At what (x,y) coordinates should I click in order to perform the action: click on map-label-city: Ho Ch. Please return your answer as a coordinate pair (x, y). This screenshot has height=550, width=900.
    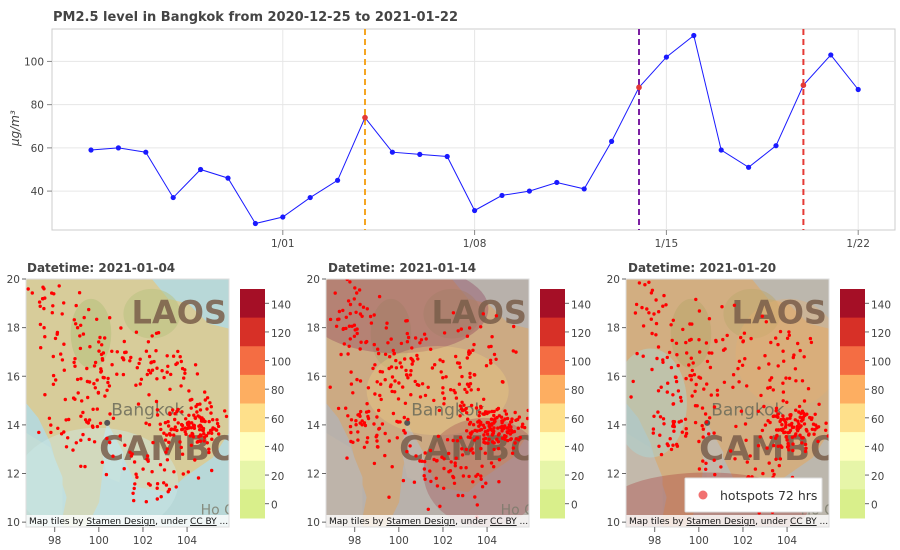
    Looking at the image, I should click on (522, 511).